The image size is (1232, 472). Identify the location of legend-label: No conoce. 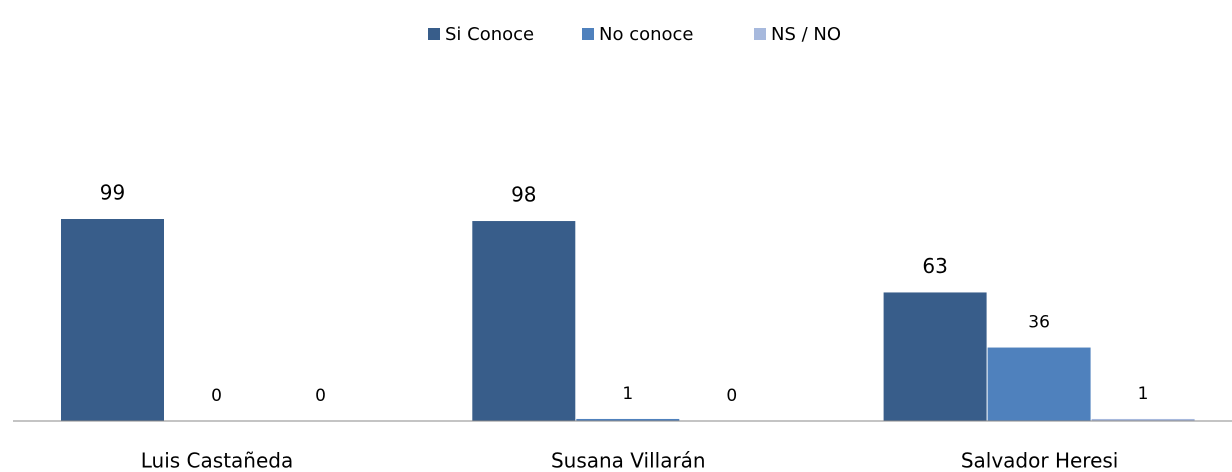
(646, 34).